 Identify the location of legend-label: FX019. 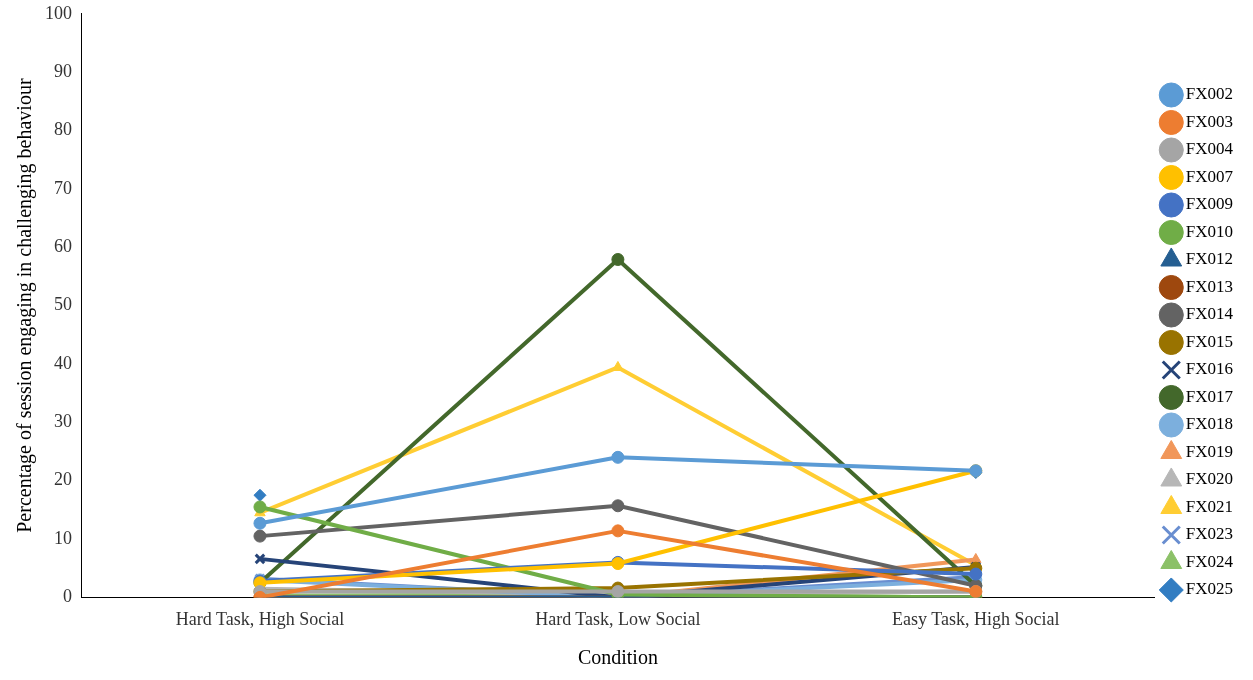
(1209, 451).